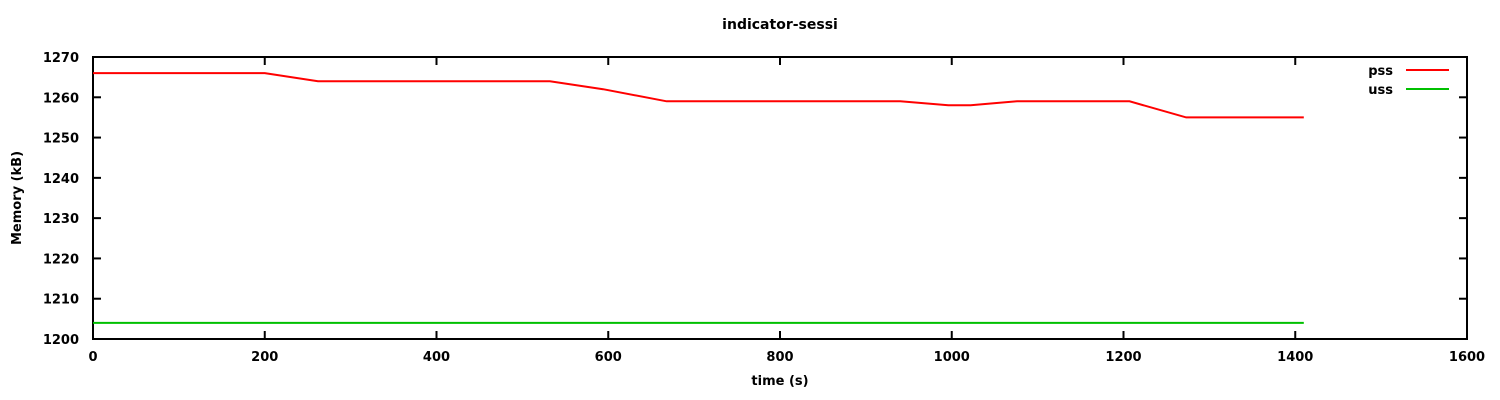 The image size is (1500, 400). Describe the element at coordinates (1295, 357) in the screenshot. I see `x-tick-label: 1400` at that location.